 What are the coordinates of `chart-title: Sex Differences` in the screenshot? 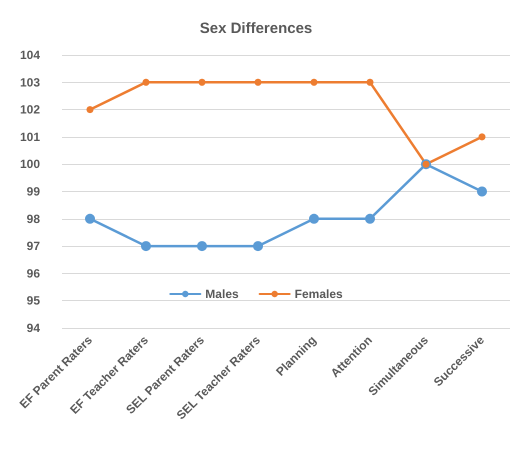 It's located at (256, 28).